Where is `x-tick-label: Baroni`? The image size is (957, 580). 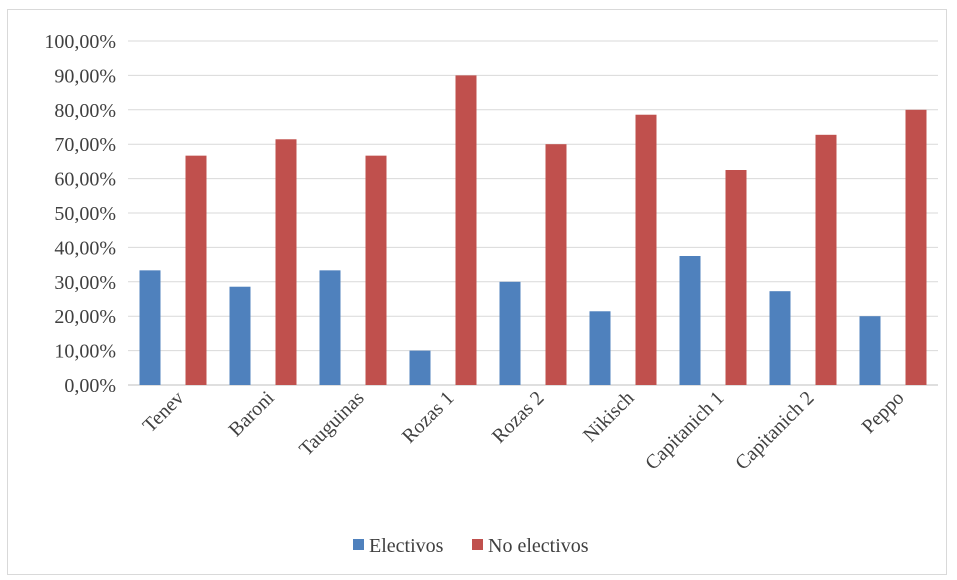 x-tick-label: Baroni is located at coordinates (251, 414).